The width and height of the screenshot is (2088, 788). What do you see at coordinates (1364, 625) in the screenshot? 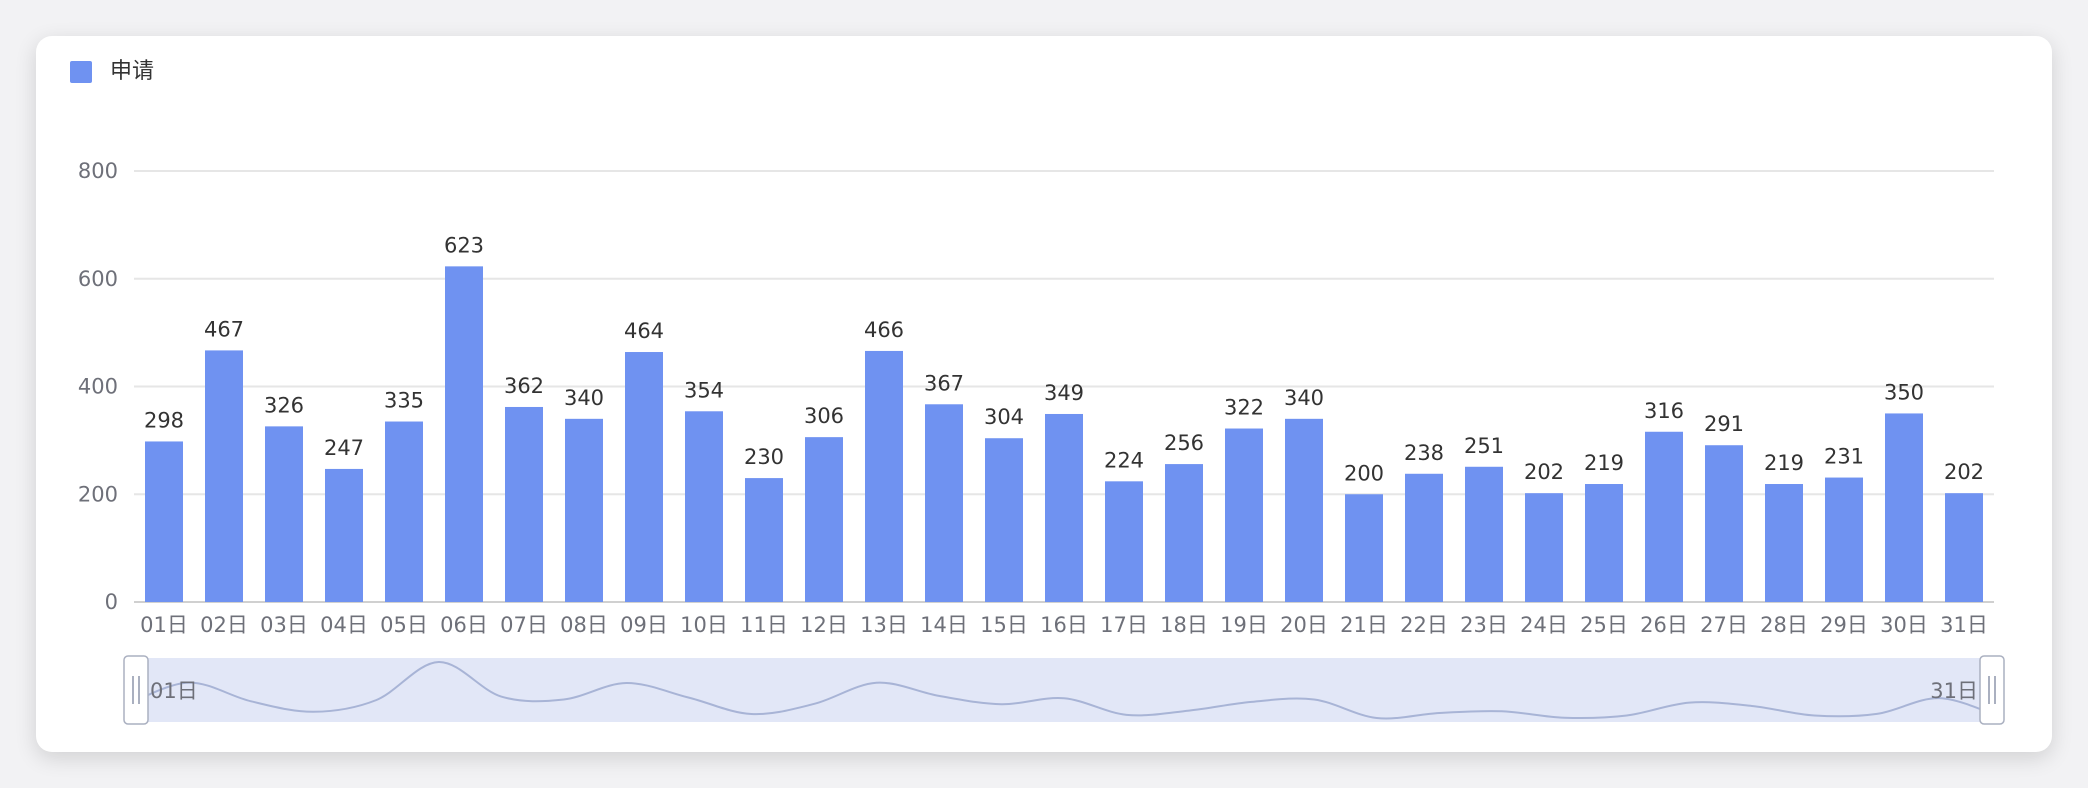
I see `x-tick-label-21日: 21日` at bounding box center [1364, 625].